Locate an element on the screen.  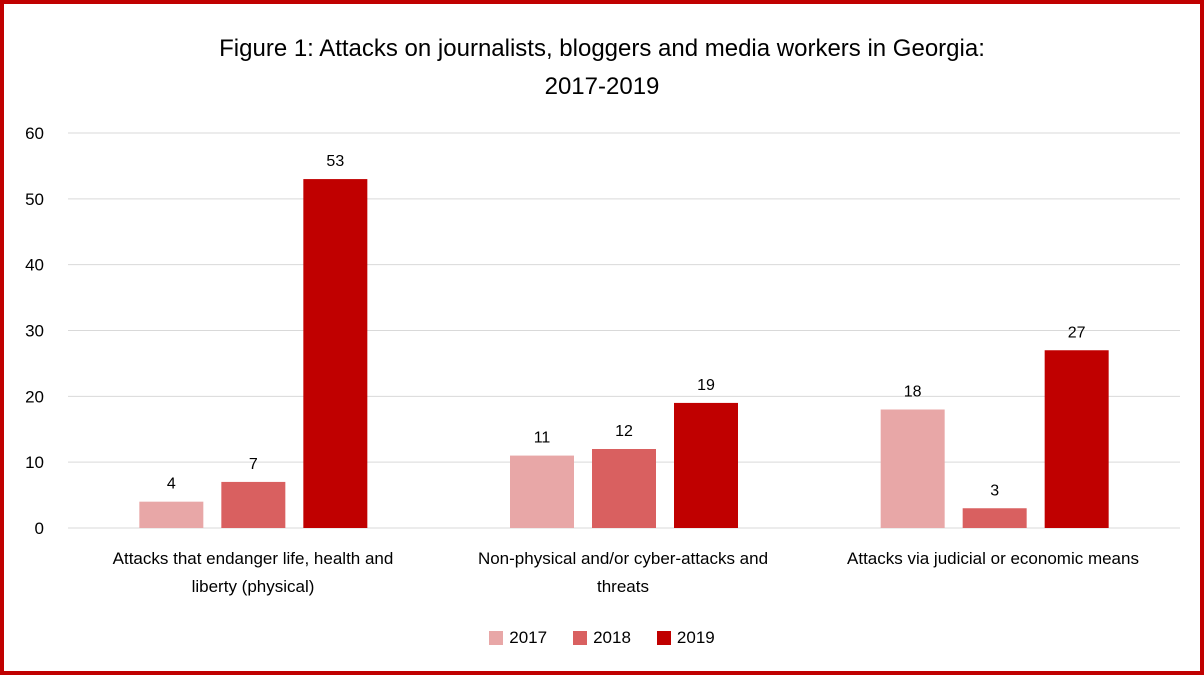
legend-item-2019: 2019 is located at coordinates (685, 638).